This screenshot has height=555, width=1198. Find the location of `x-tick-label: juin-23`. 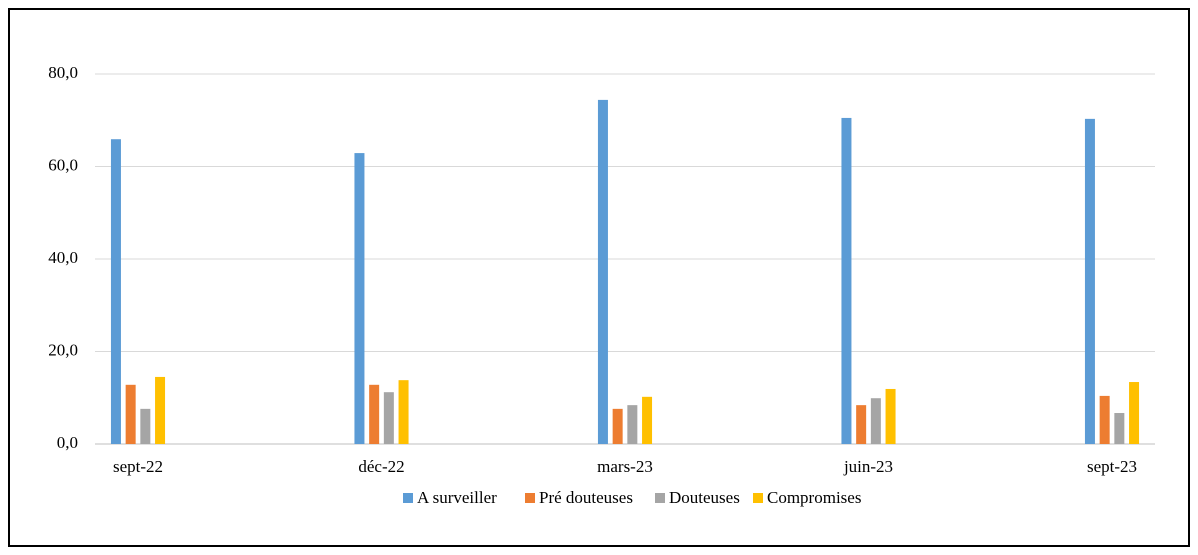

x-tick-label: juin-23 is located at coordinates (868, 466).